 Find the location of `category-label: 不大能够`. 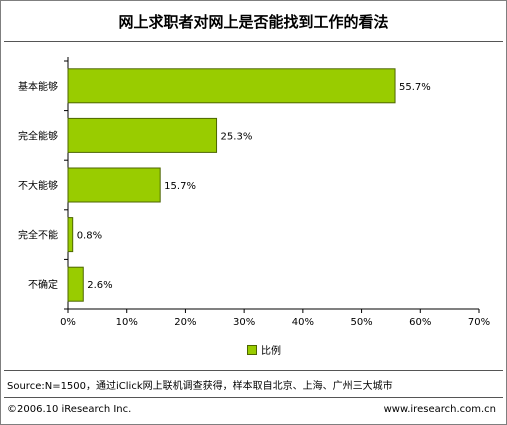

category-label: 不大能够 is located at coordinates (38, 185).